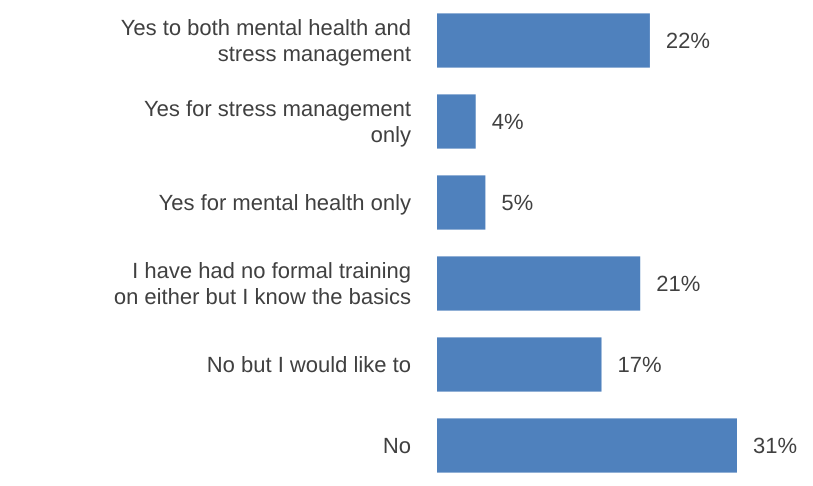 The height and width of the screenshot is (486, 813). Describe the element at coordinates (517, 202) in the screenshot. I see `data-label: 5%` at that location.